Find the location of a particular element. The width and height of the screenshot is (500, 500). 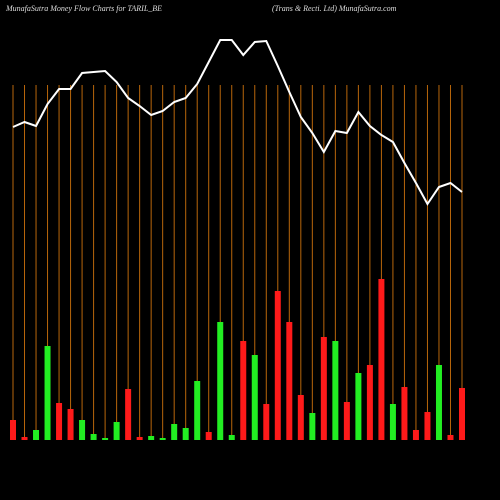

chart-subtitle: (Trans & Recti. Ltd) MunafaSutra.com is located at coordinates (334, 8).